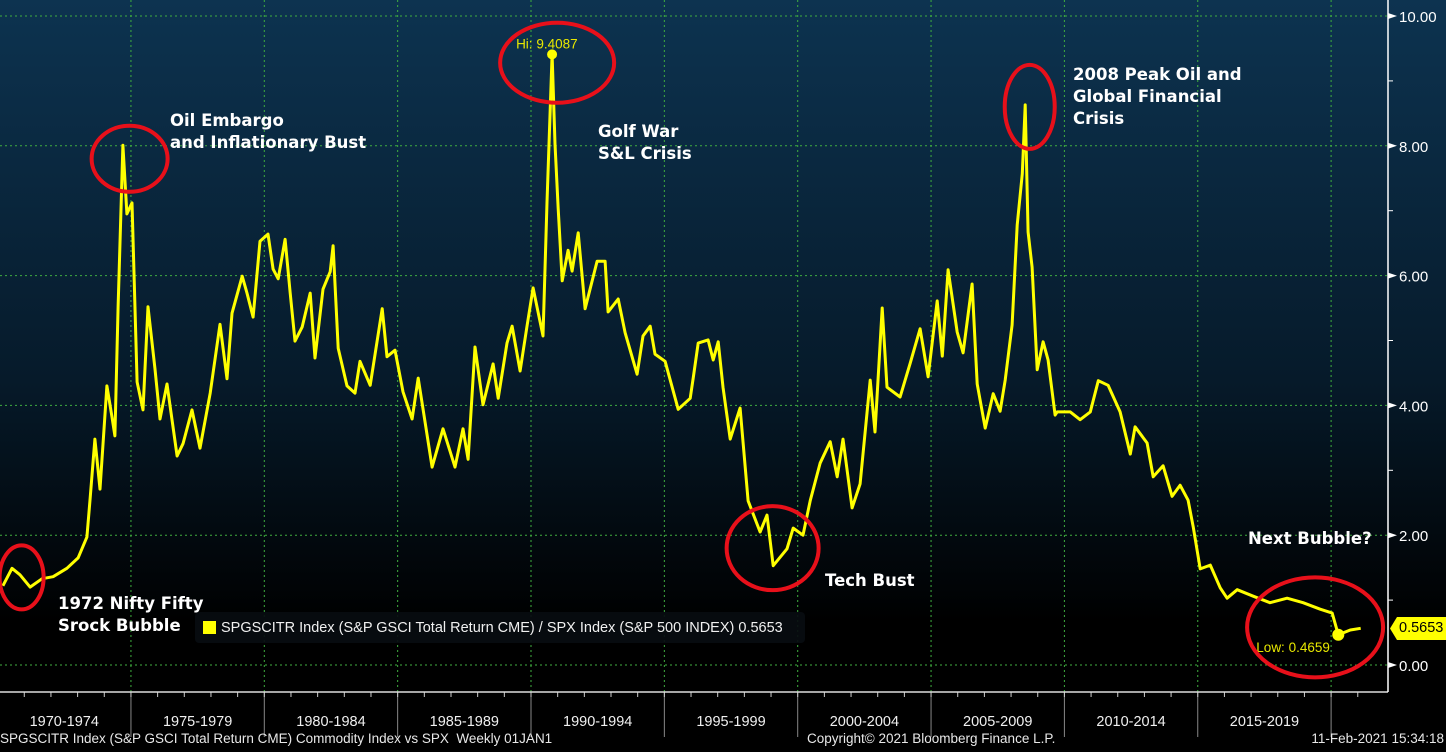  What do you see at coordinates (1310, 538) in the screenshot?
I see `annotation-text: Next Bubble?` at bounding box center [1310, 538].